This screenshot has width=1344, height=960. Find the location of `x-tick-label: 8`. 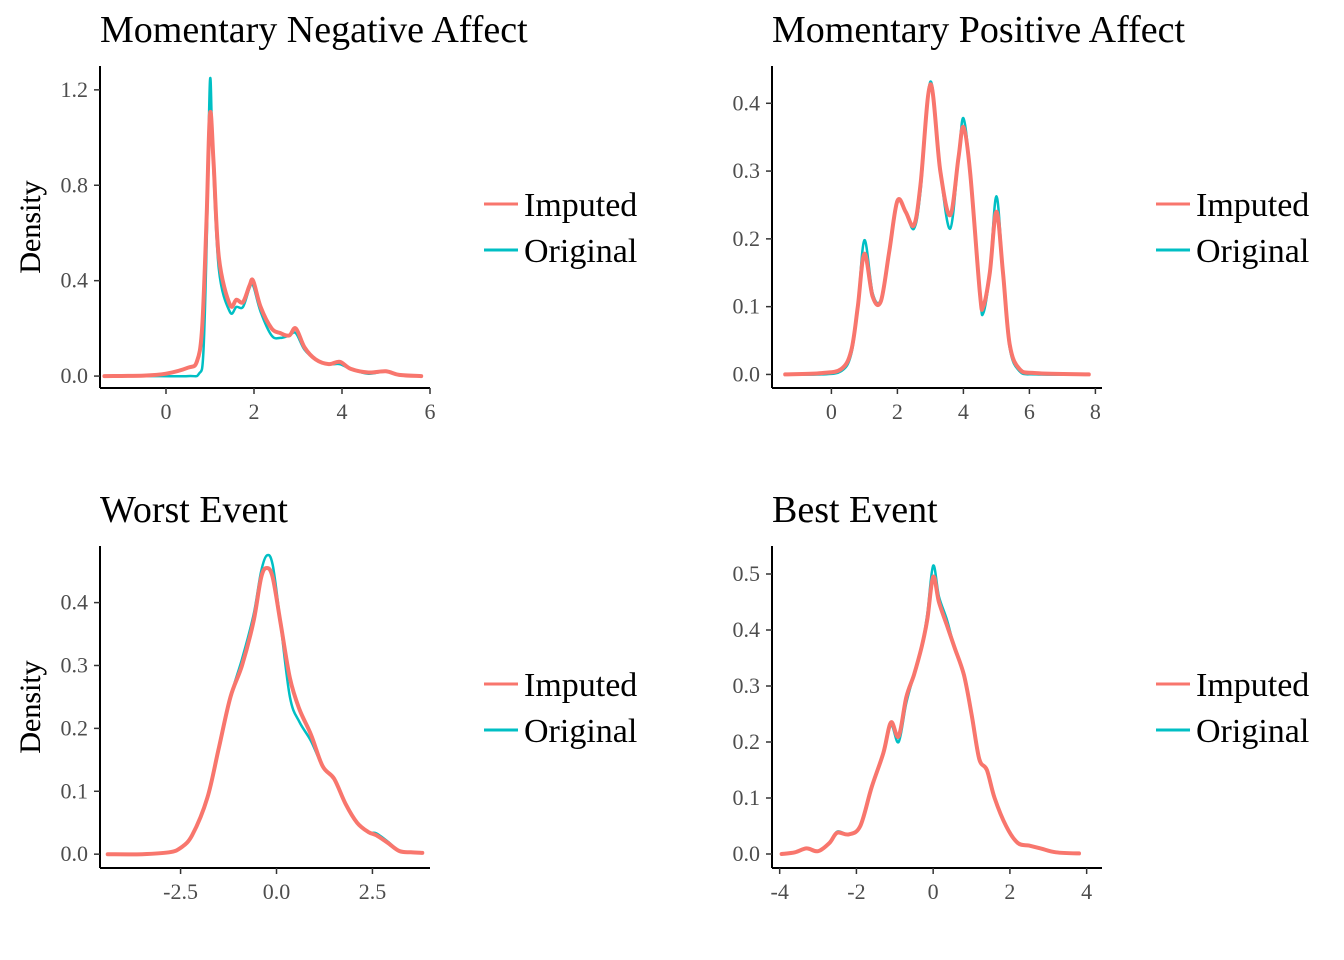

x-tick-label: 8 is located at coordinates (1095, 411).